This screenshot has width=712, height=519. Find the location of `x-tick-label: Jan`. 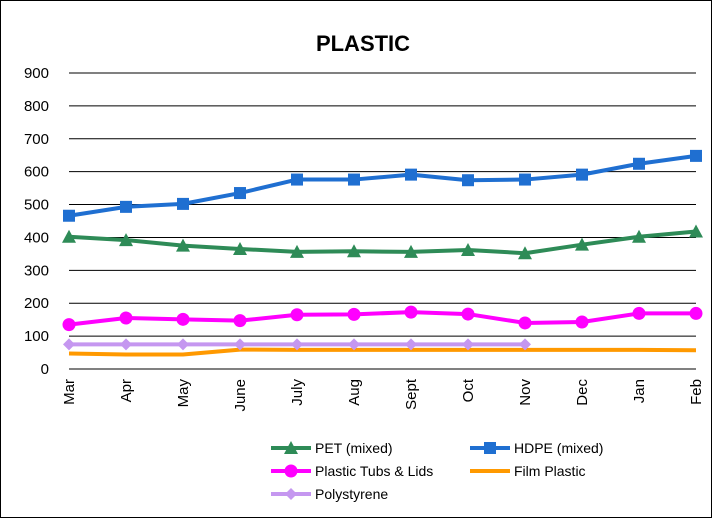

x-tick-label: Jan is located at coordinates (639, 391).